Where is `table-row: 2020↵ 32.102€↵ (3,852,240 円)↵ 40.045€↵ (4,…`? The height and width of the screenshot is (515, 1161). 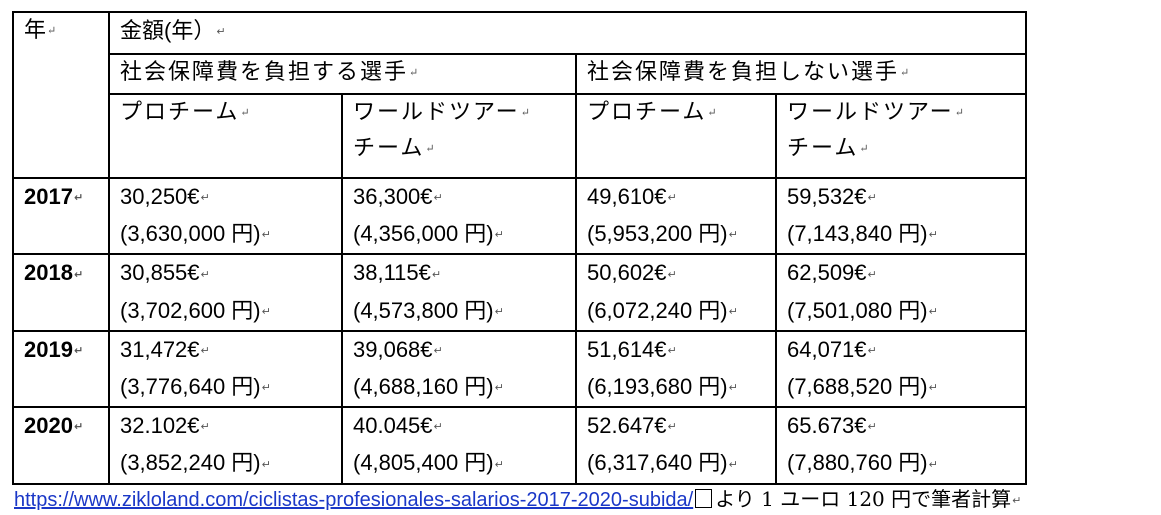 table-row: 2020↵ 32.102€↵ (3,852,240 円)↵ 40.045€↵ (4,… is located at coordinates (519, 445).